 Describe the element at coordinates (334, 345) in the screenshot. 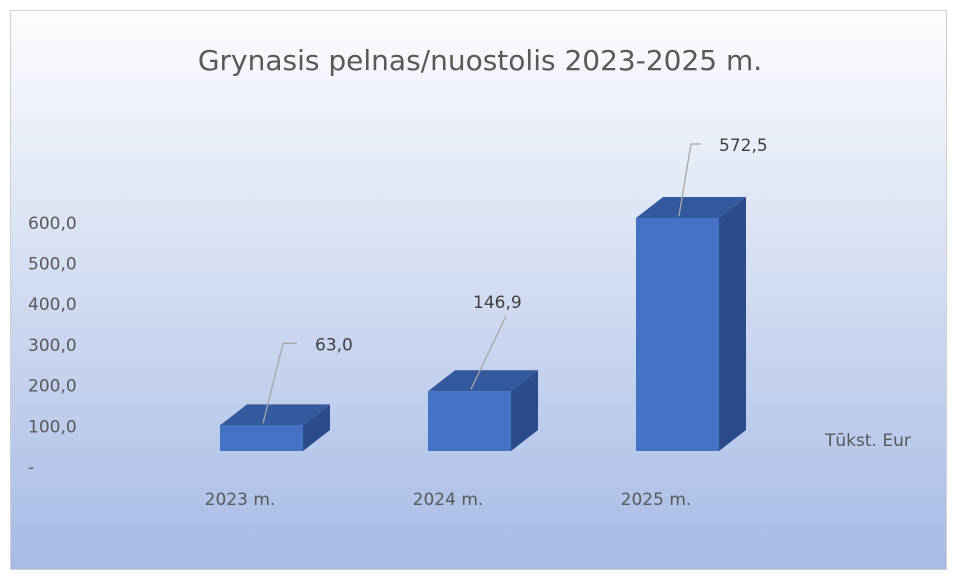

I see `data-label: 63,0` at that location.